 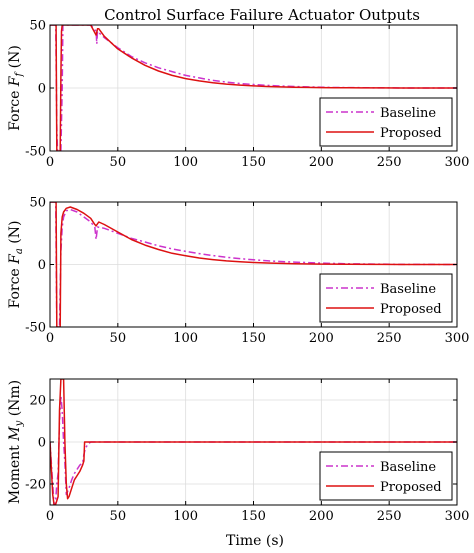 What do you see at coordinates (15, 400) in the screenshot?
I see `y-axis-label-unit: (Nm)` at bounding box center [15, 400].